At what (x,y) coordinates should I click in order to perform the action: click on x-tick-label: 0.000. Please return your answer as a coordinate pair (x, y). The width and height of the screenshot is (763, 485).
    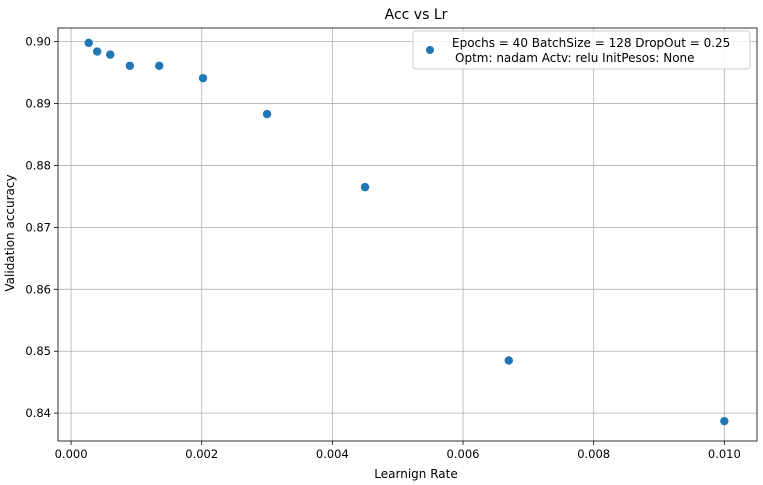
    Looking at the image, I should click on (71, 454).